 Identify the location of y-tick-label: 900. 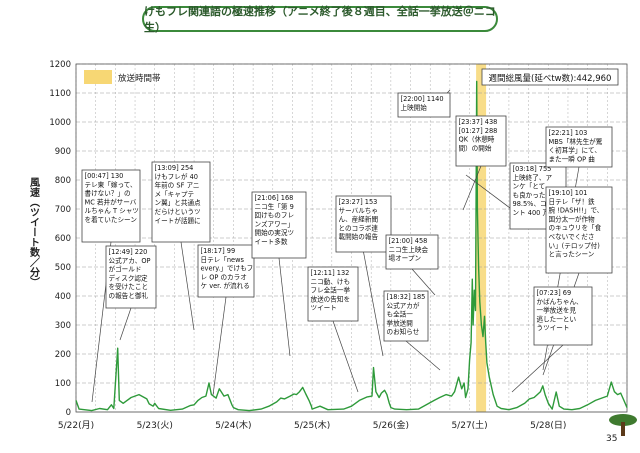
(63, 152).